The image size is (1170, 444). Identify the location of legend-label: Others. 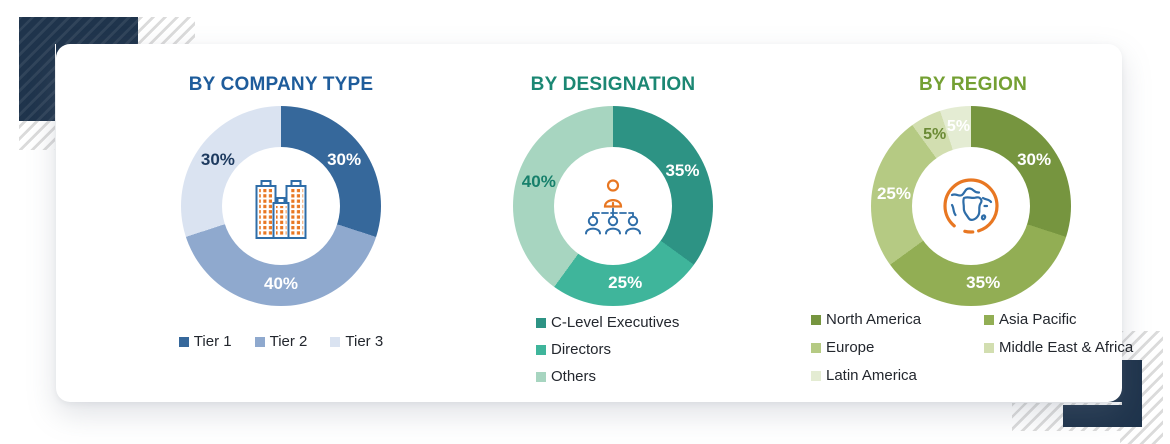
(574, 376).